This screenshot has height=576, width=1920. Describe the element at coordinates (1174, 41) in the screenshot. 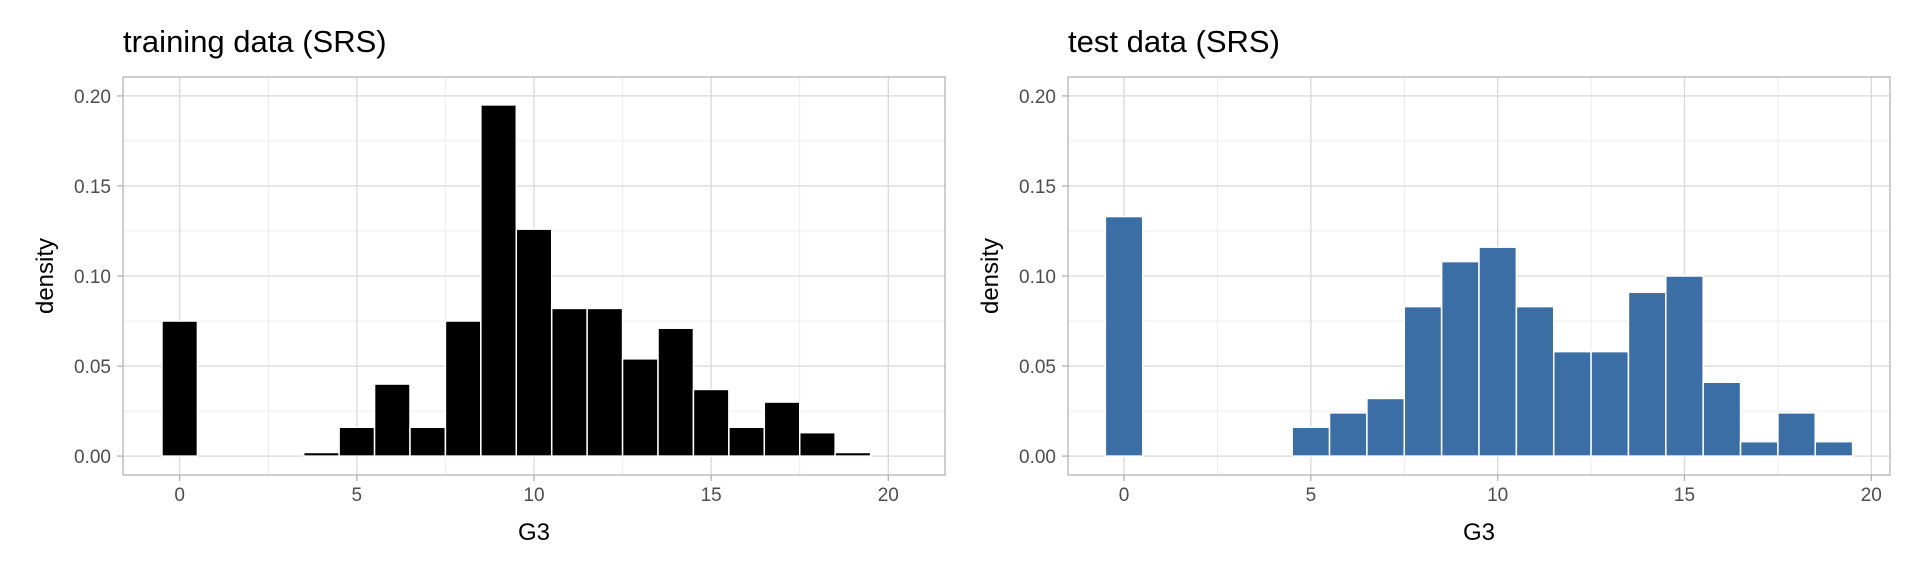

I see `chart-title: test data (SRS)` at that location.